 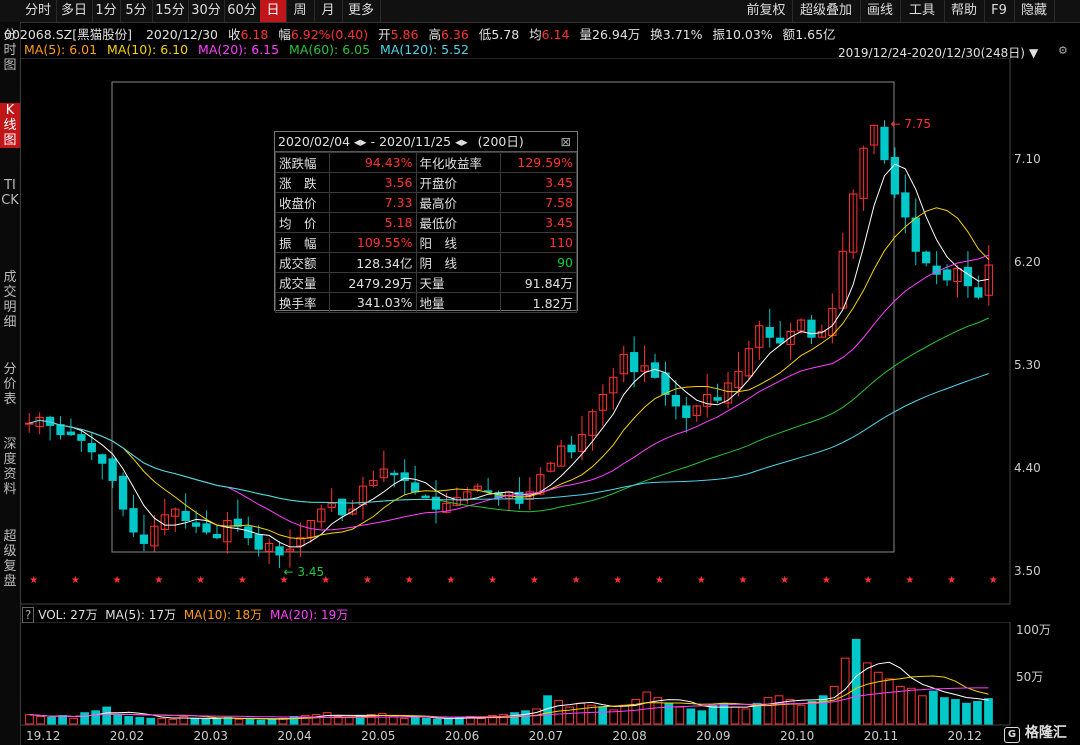 What do you see at coordinates (170, 11) in the screenshot?
I see `period-tab: 15分` at bounding box center [170, 11].